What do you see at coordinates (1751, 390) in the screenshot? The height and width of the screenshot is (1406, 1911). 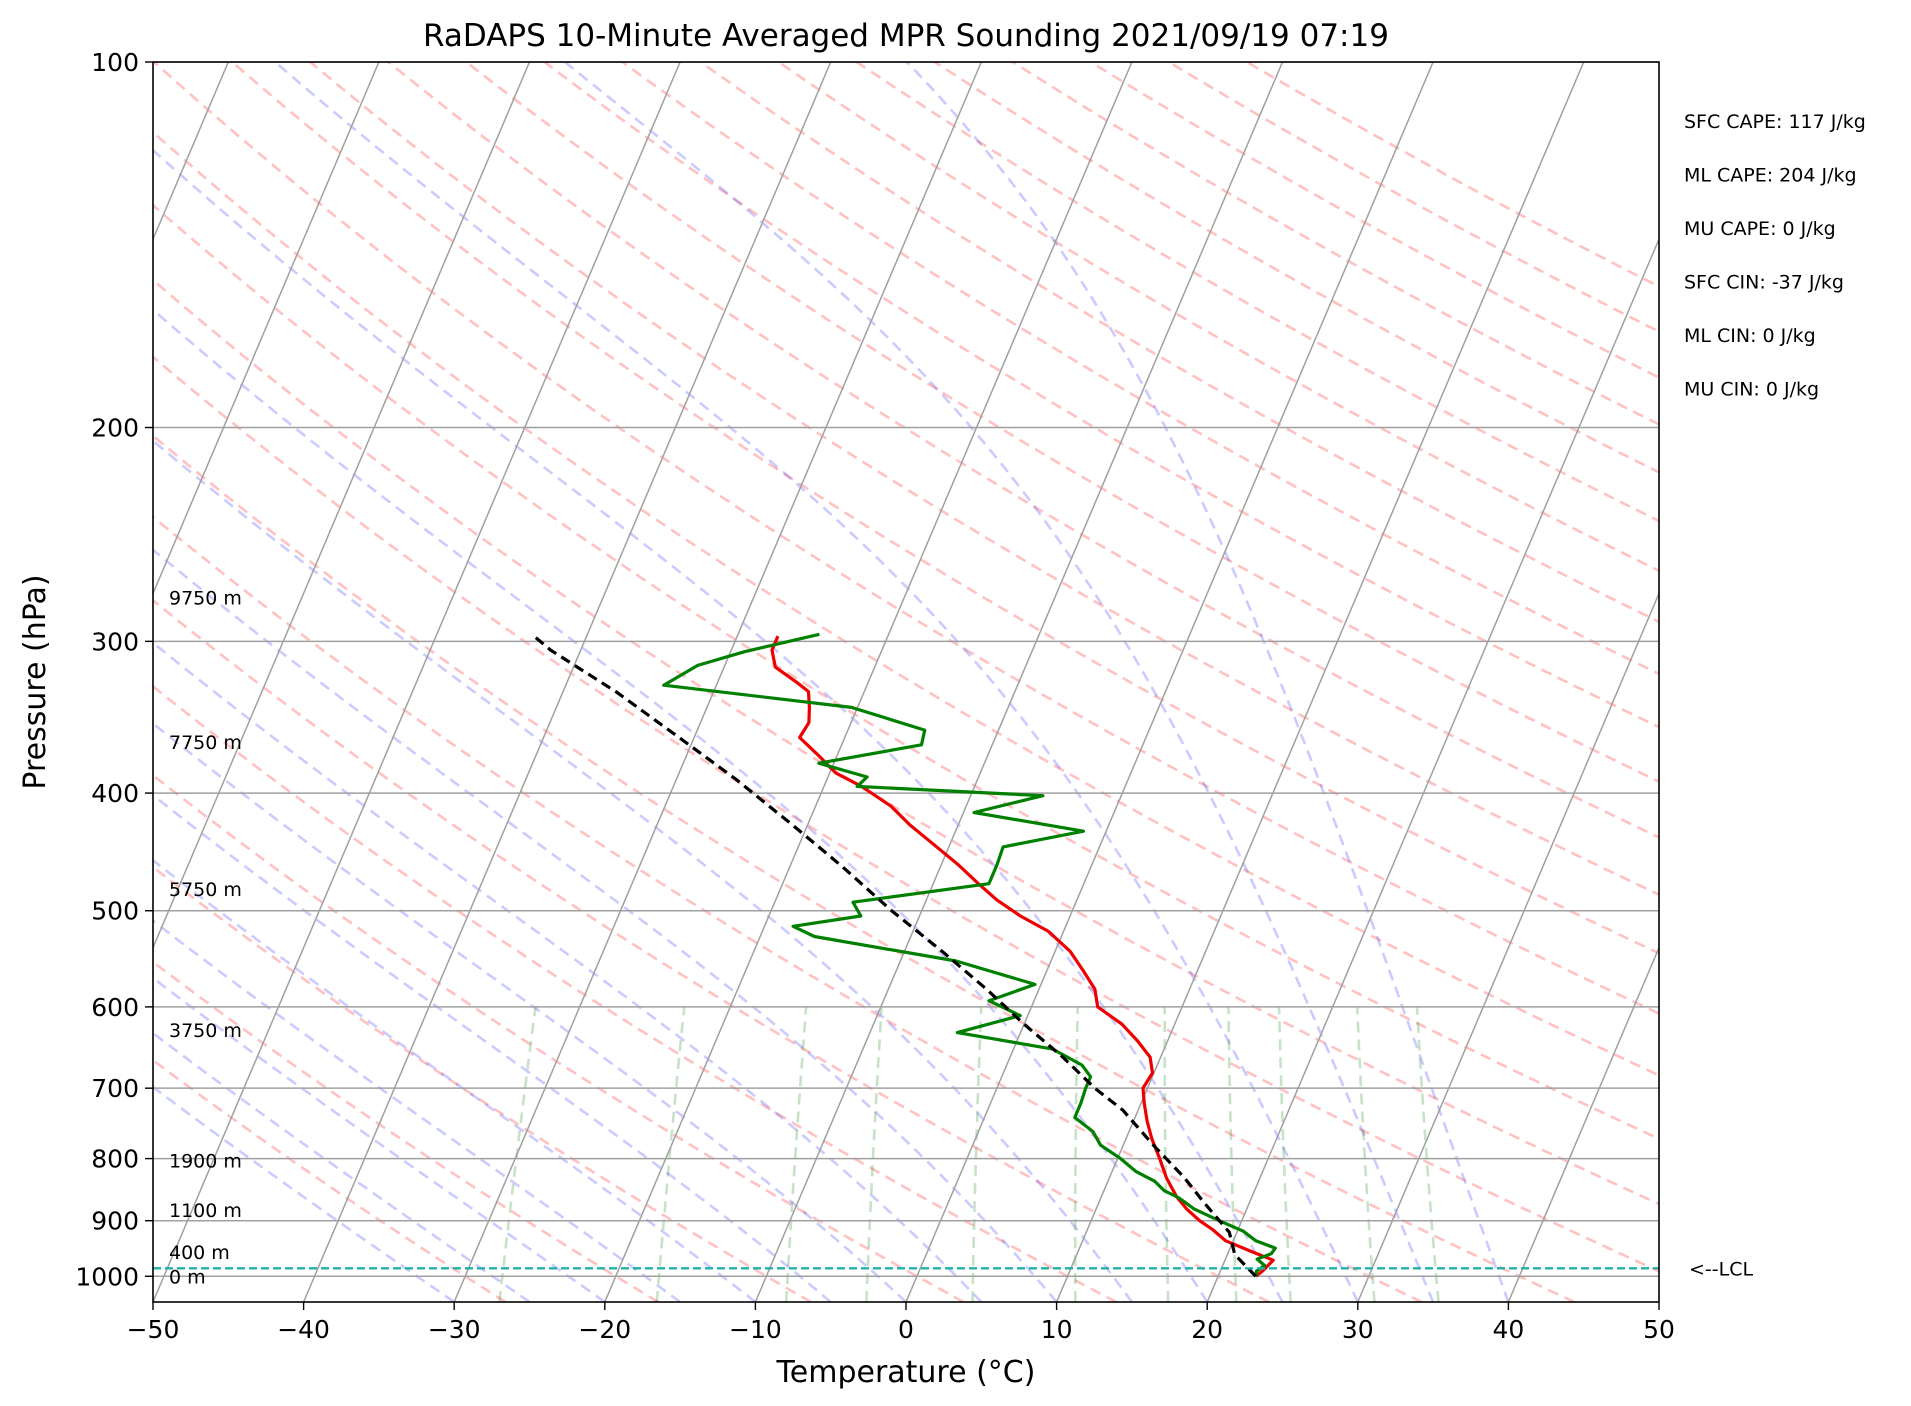 I see `stat-line: MU CIN: 0 J/kg` at bounding box center [1751, 390].